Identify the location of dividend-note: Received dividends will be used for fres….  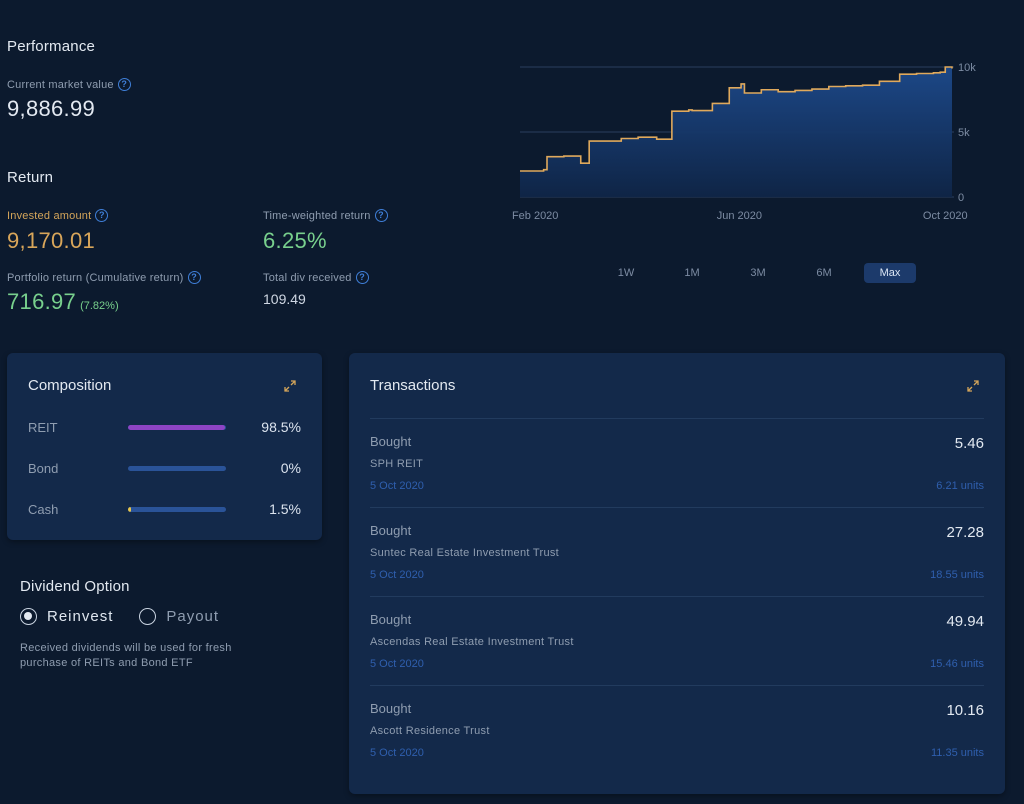
(126, 655).